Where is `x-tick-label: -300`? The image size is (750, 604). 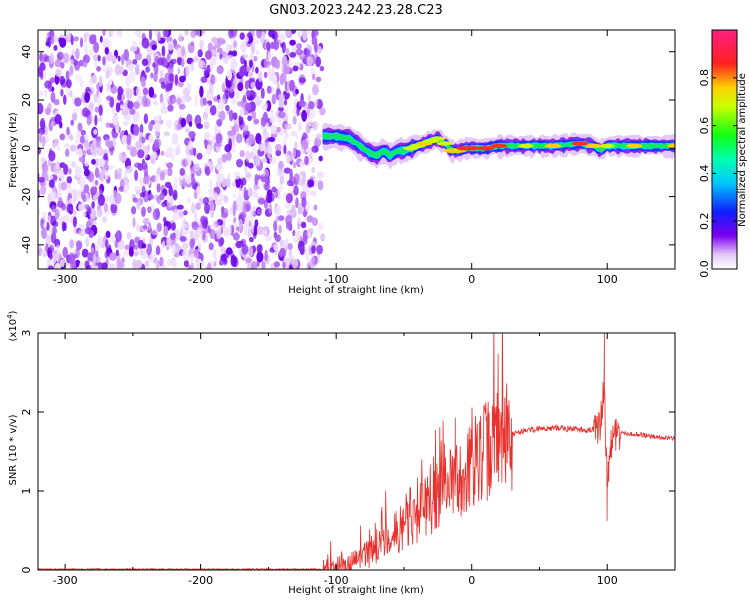 x-tick-label: -300 is located at coordinates (65, 279).